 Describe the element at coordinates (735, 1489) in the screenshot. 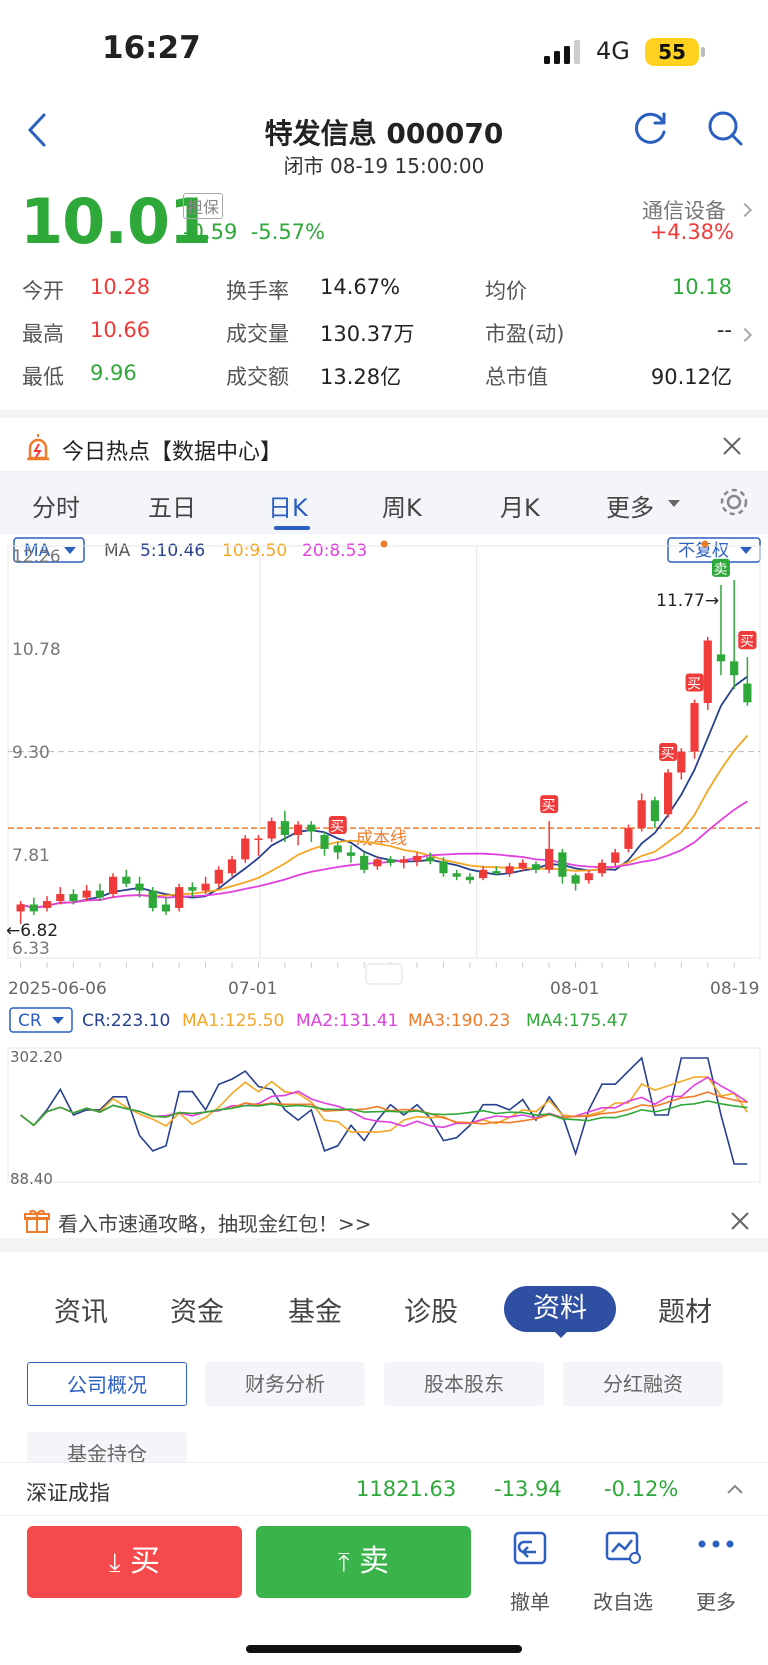

I see `chevron-up-icon` at that location.